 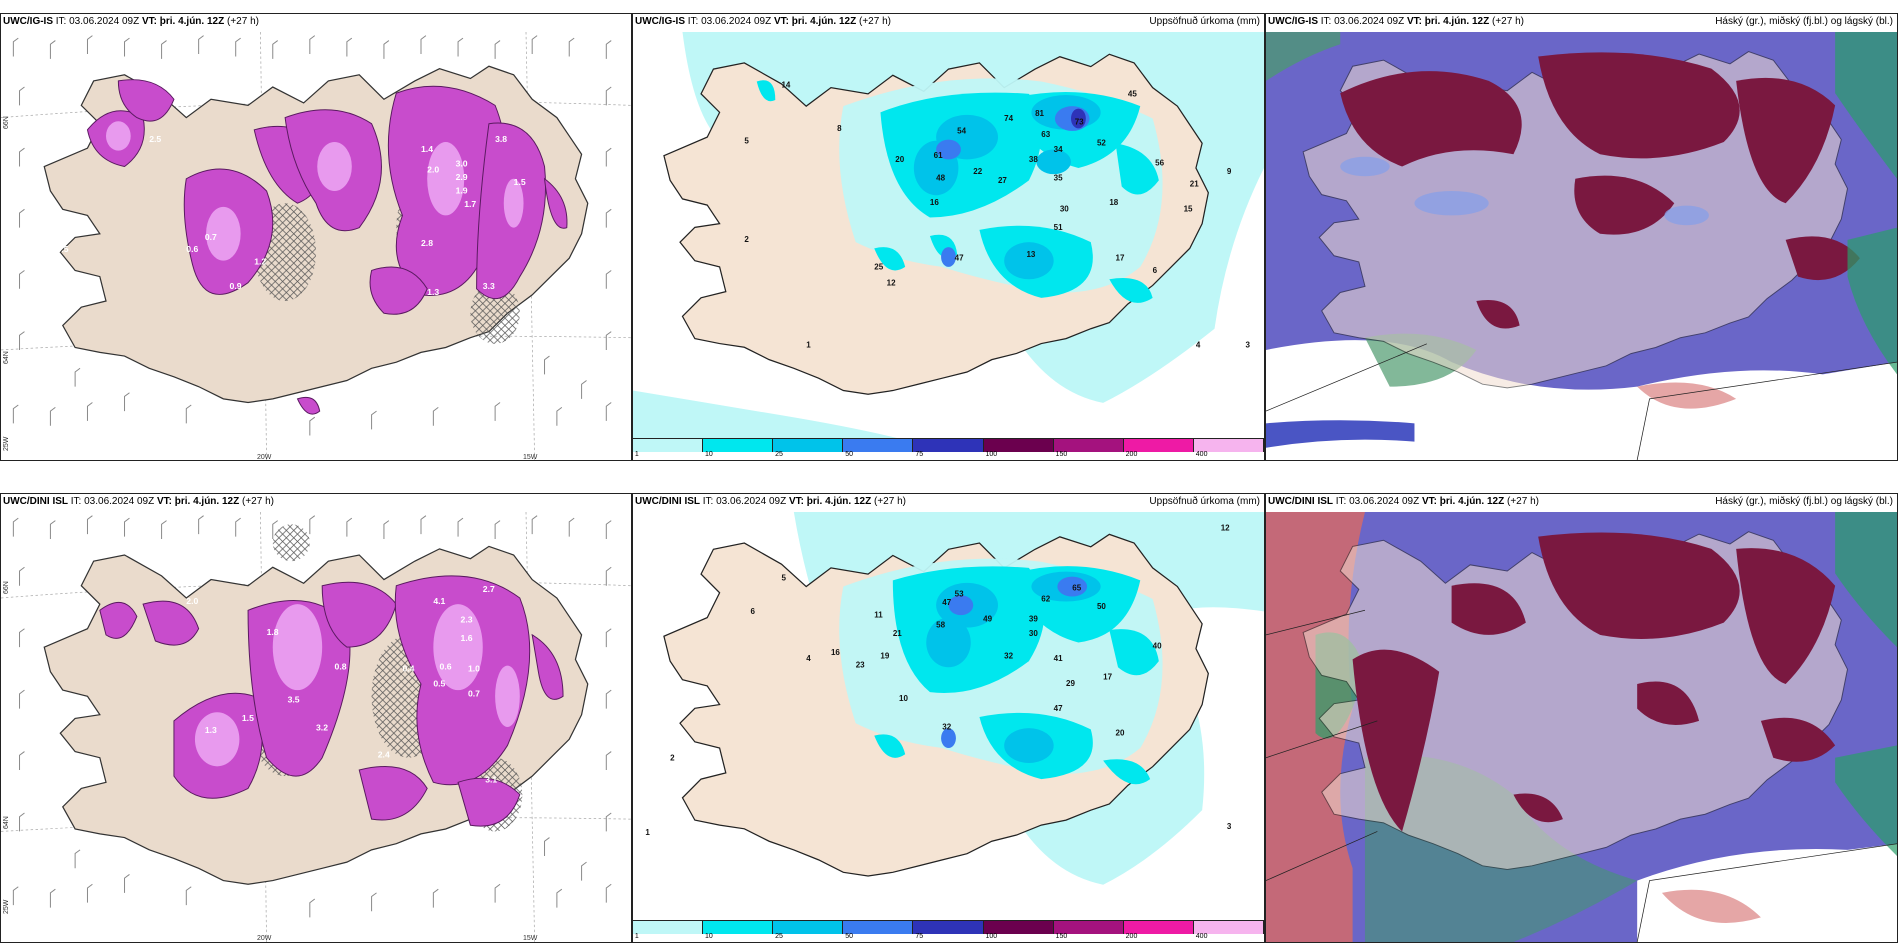 What do you see at coordinates (899, 159) in the screenshot?
I see `precip-value: 20` at bounding box center [899, 159].